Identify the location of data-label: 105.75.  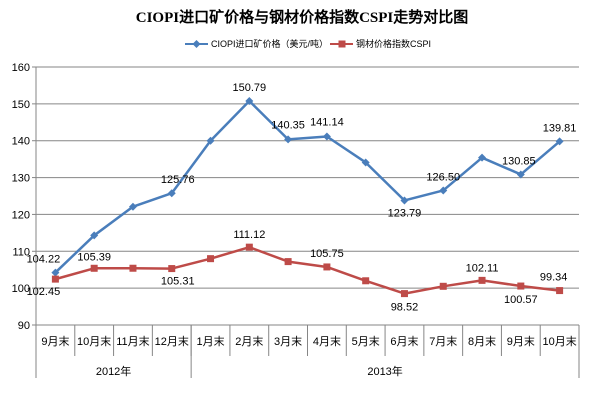
(327, 254).